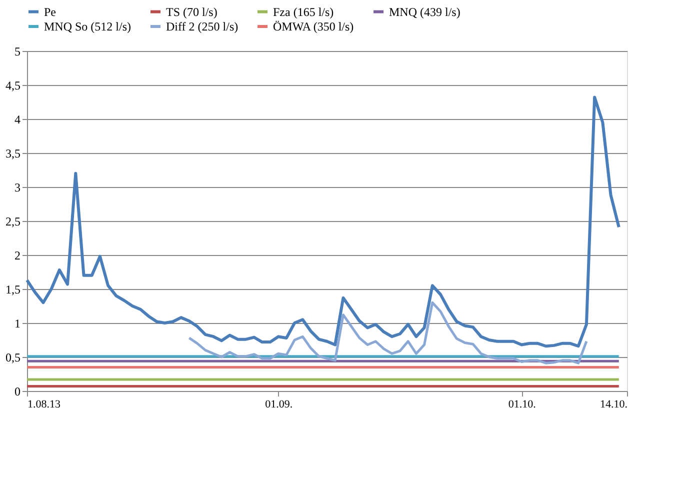 This screenshot has height=491, width=674. I want to click on legend-label: Pe, so click(50, 11).